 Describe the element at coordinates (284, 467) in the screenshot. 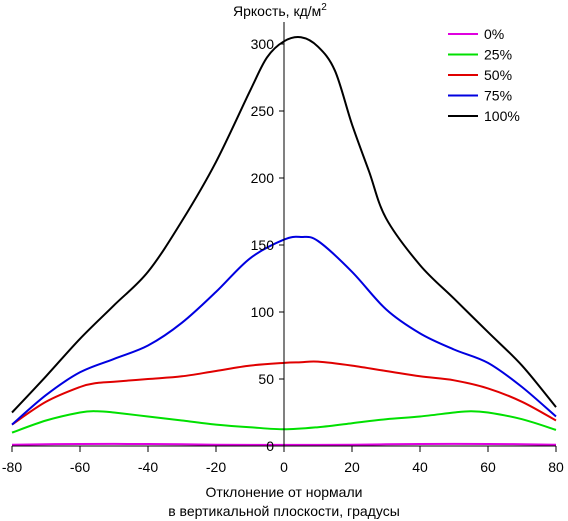

I see `x-tick-label: 0` at that location.